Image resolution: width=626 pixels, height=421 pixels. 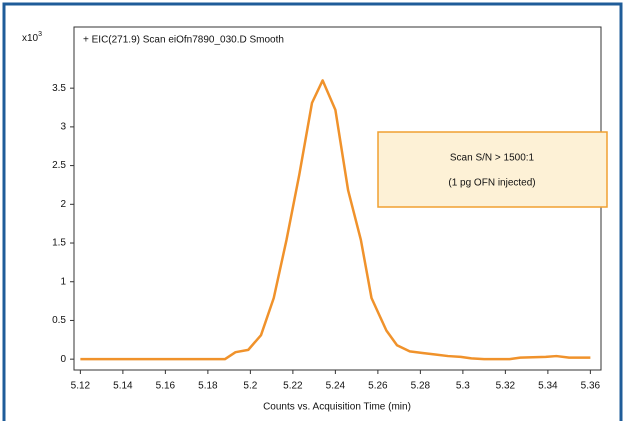 I want to click on y-tick-label: 0, so click(x=63, y=359).